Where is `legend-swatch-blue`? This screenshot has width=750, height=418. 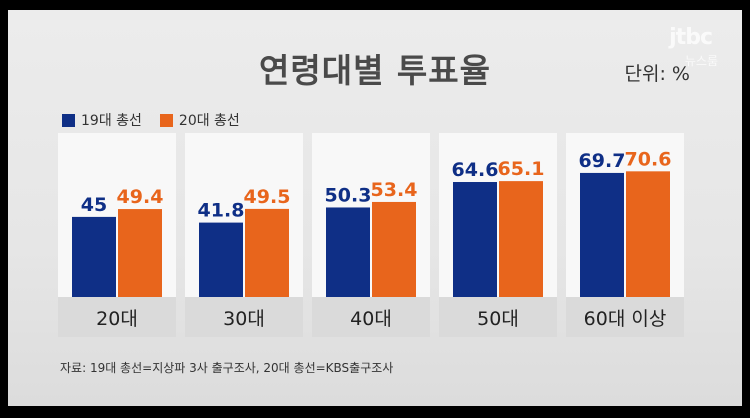
legend-swatch-blue is located at coordinates (68, 120).